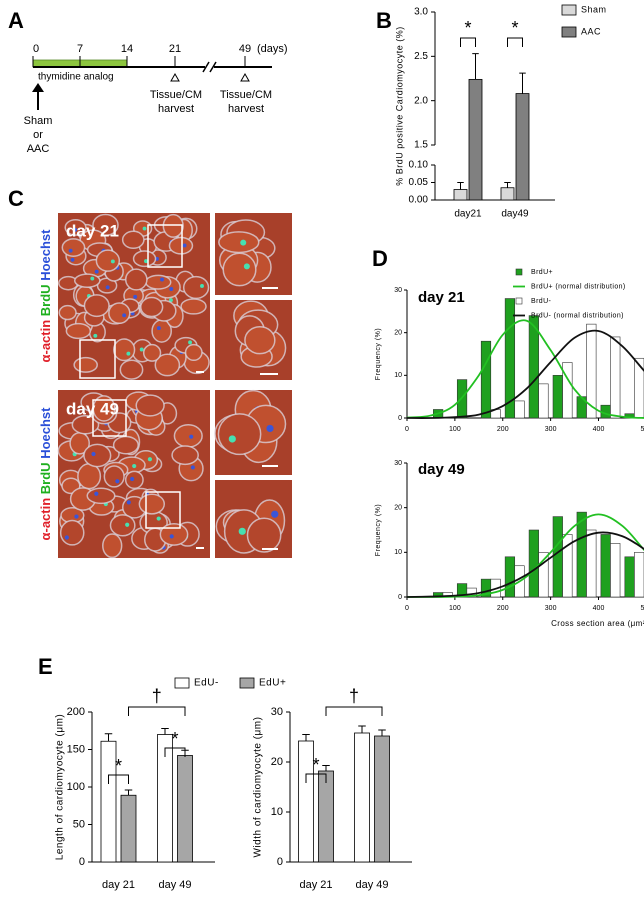  Describe the element at coordinates (76, 749) in the screenshot. I see `y-tick-label: 150` at that location.